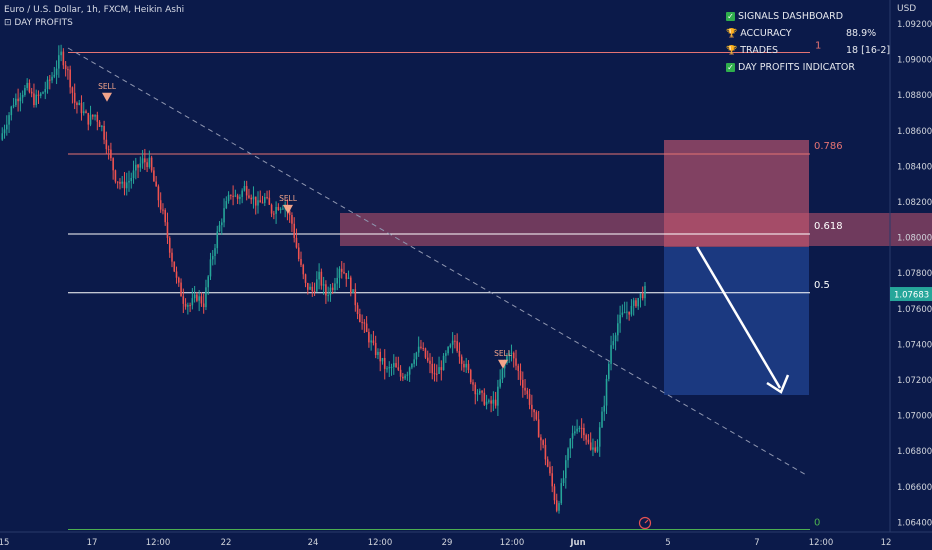  What do you see at coordinates (9, 23) in the screenshot?
I see `indicator-icon: ⊡` at bounding box center [9, 23].